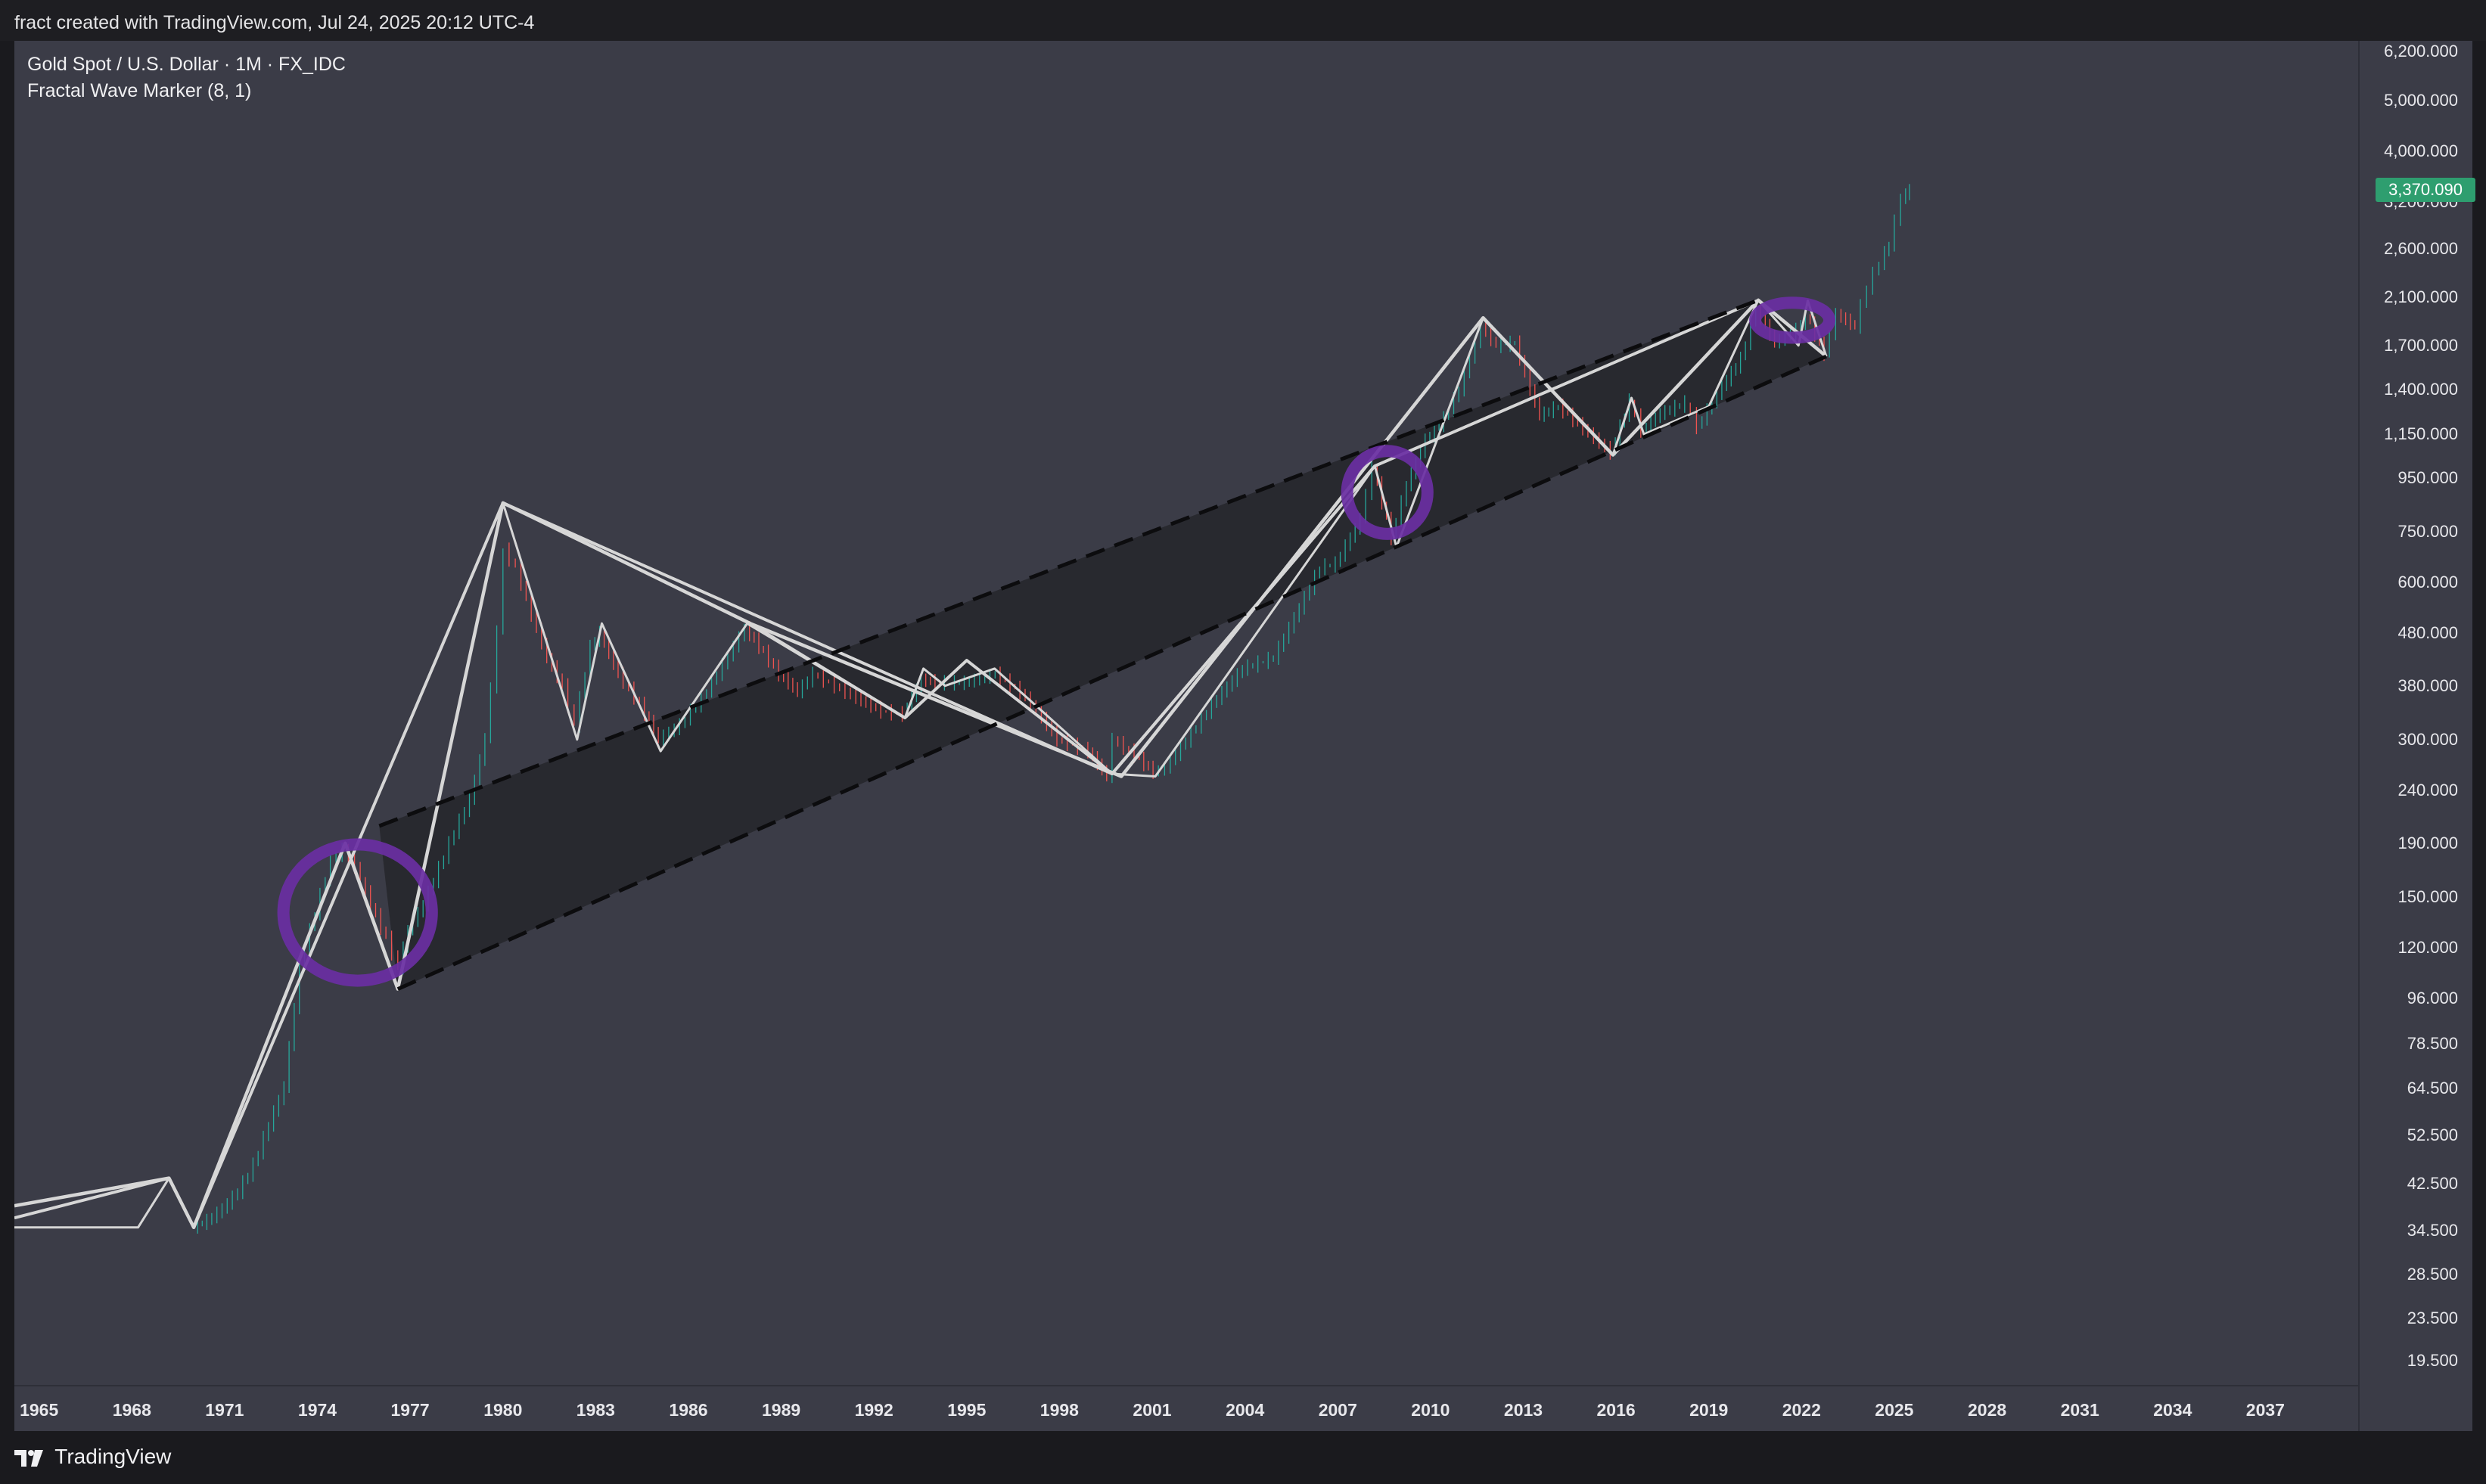  What do you see at coordinates (2421, 345) in the screenshot?
I see `price-tick-label: 1,700.000` at bounding box center [2421, 345].